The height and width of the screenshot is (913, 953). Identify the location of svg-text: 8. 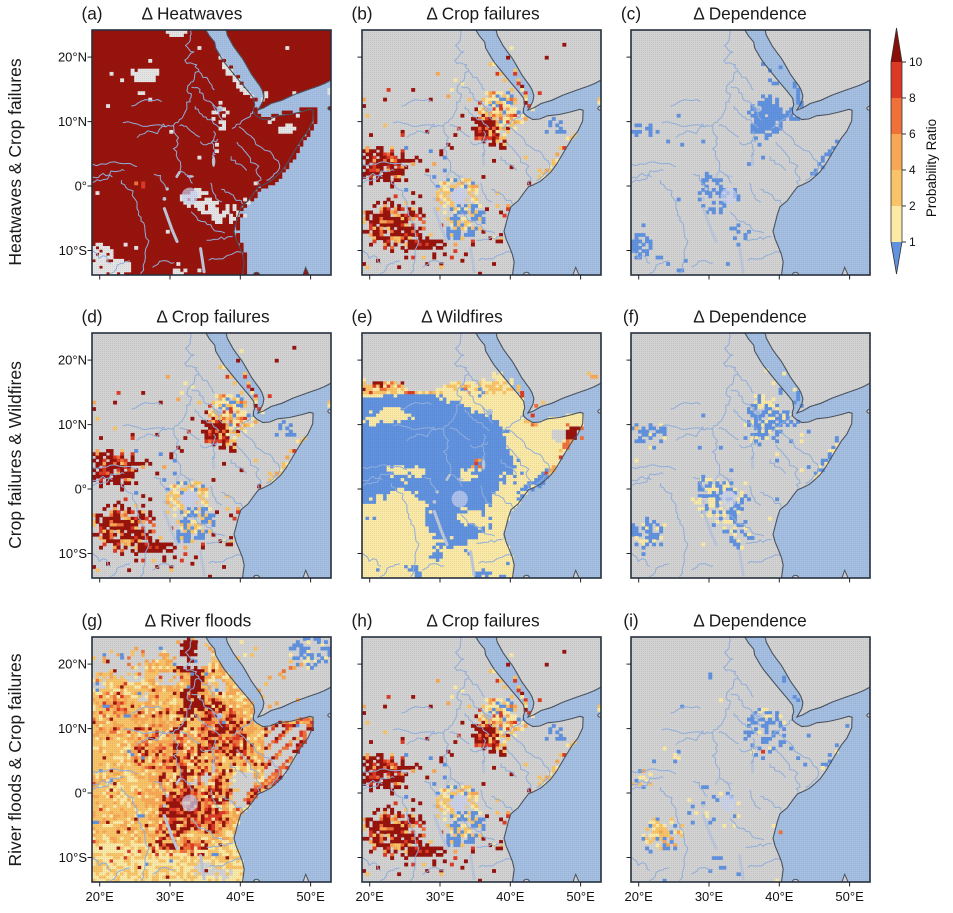
(912, 98).